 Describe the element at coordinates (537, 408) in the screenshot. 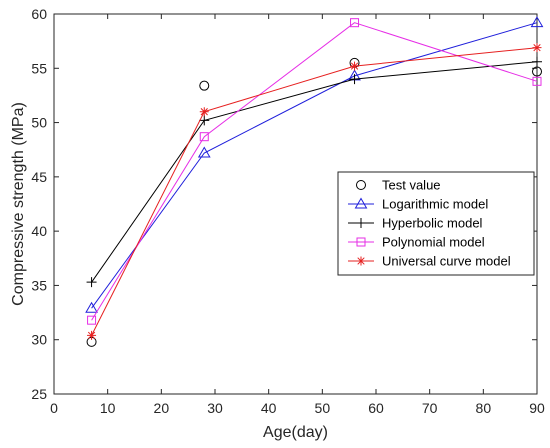

I see `x-tick-label: 90` at that location.